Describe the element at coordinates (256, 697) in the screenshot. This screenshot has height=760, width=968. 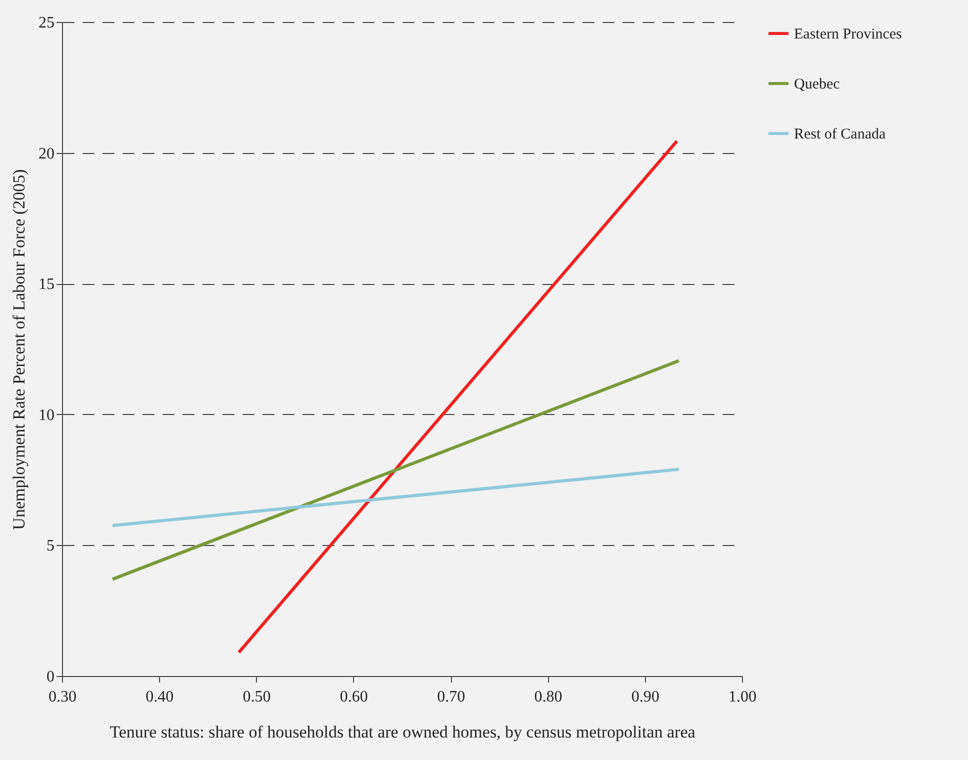
I see `x-tick-label: 0.50` at that location.